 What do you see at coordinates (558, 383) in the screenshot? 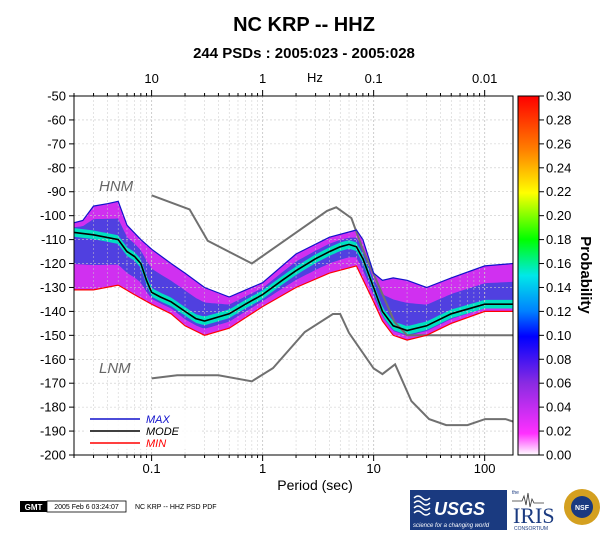
I see `colorbar-tick-label: 0.06` at bounding box center [558, 383].